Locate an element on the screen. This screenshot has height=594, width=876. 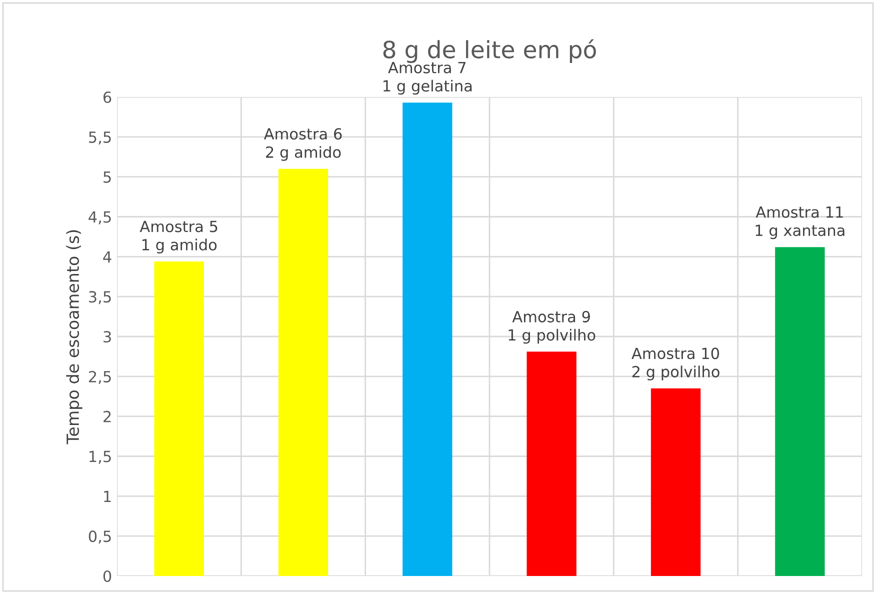
y-tick-label: 3,5 is located at coordinates (100, 297).